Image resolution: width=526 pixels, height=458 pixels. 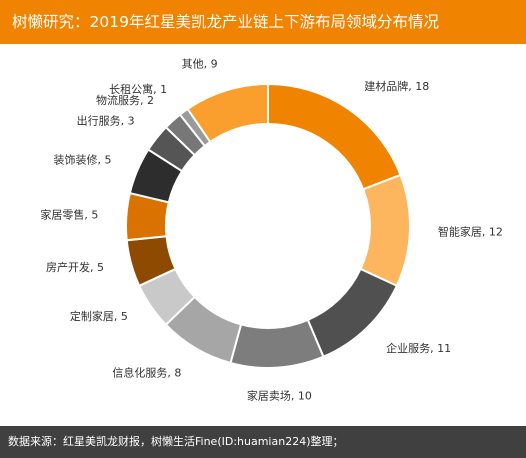 What do you see at coordinates (263, 442) in the screenshot?
I see `source-note: 数据来源：红星美凯龙财报，树懒生活Fine(ID:huamian224)整理；` at bounding box center [263, 442].